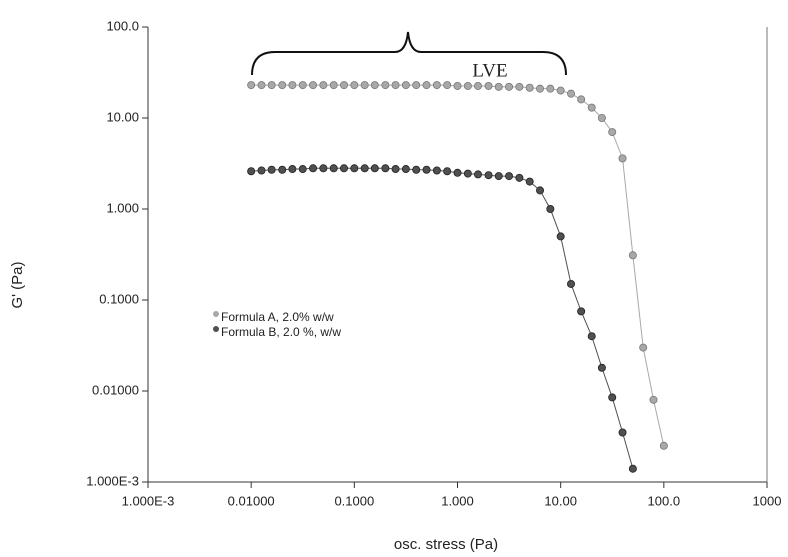 This screenshot has height=557, width=788. Describe the element at coordinates (277, 317) in the screenshot. I see `legend-label: Formula A, 2.0% w/w` at that location.